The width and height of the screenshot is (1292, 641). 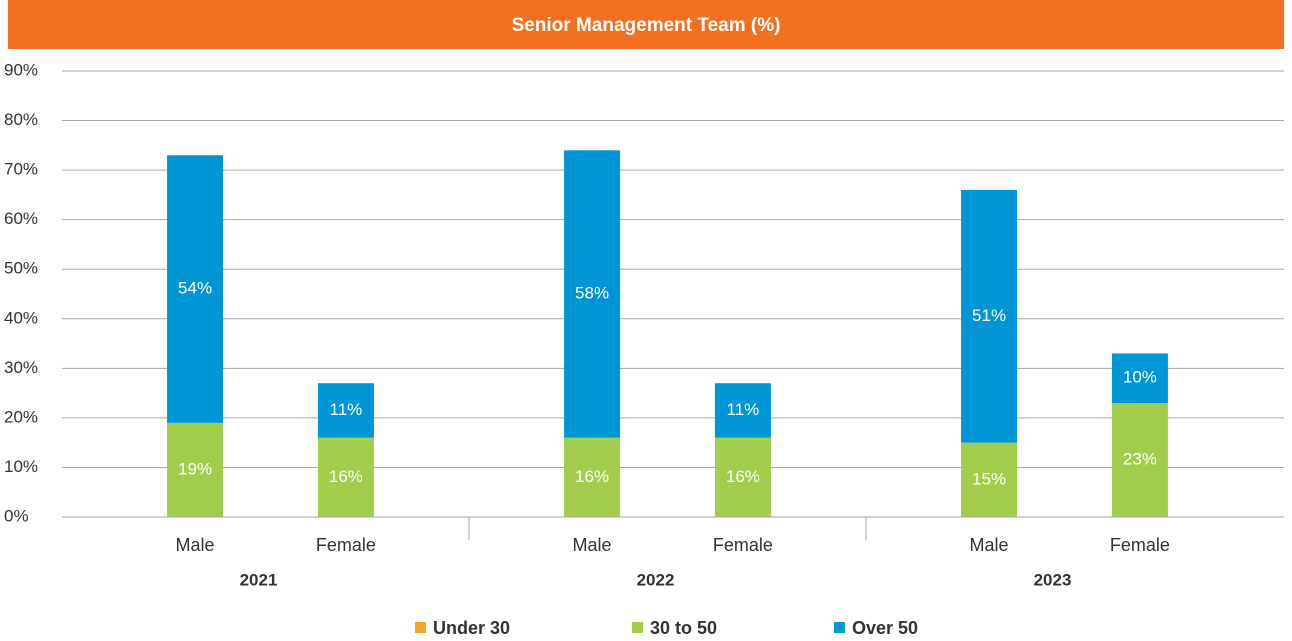 What do you see at coordinates (885, 628) in the screenshot?
I see `legend-label: Over 50` at bounding box center [885, 628].